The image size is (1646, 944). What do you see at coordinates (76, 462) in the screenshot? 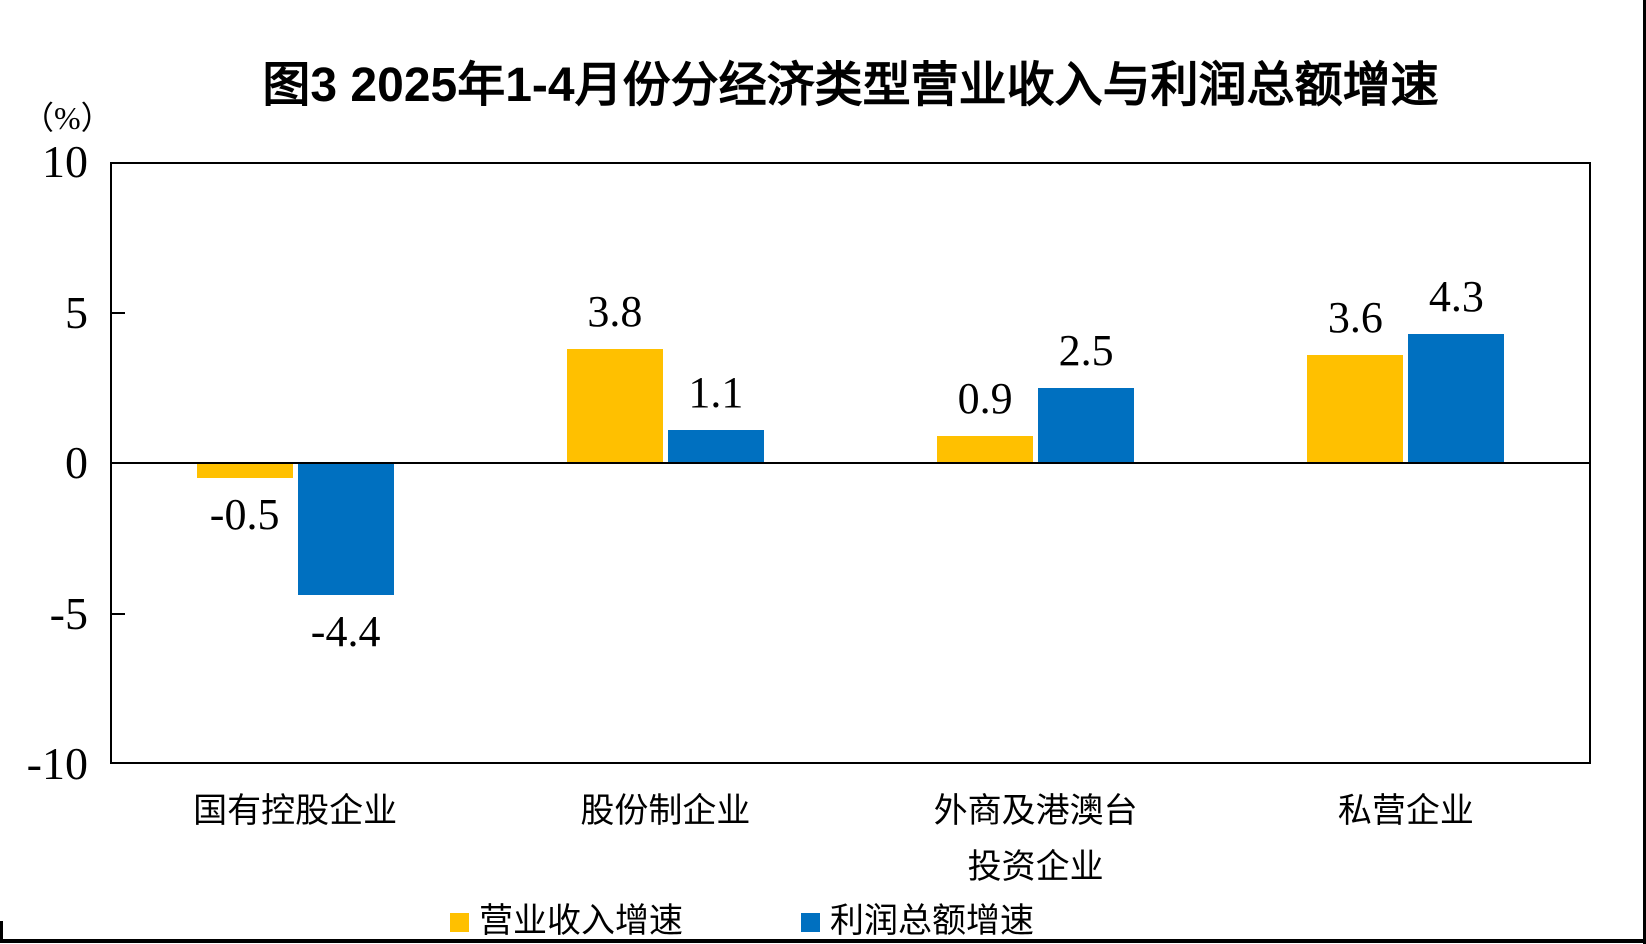
I see `y-tick-label: 0` at bounding box center [76, 462].